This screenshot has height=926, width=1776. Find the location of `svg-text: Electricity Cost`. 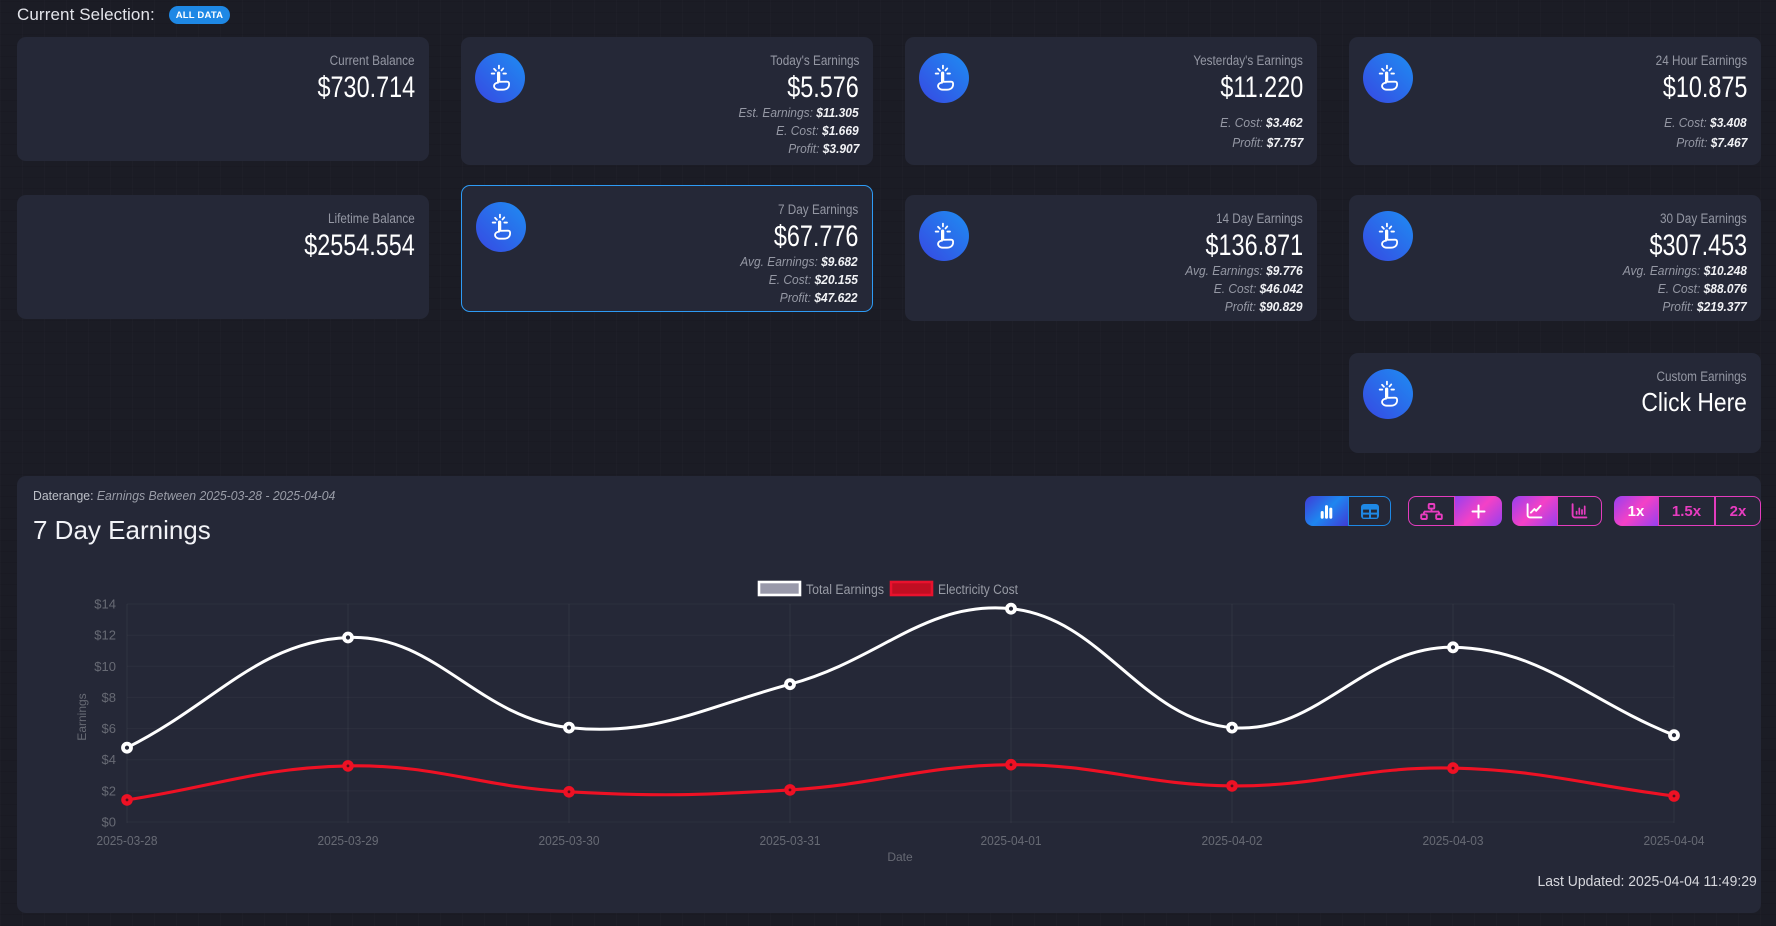

svg-text: Electricity Cost is located at coordinates (978, 589).